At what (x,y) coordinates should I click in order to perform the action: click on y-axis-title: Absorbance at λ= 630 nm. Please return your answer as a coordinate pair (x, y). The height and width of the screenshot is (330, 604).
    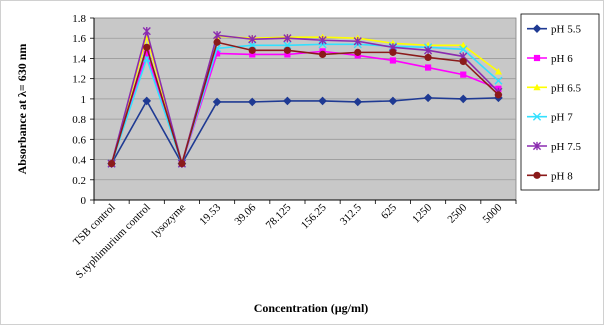
    Looking at the image, I should click on (22, 109).